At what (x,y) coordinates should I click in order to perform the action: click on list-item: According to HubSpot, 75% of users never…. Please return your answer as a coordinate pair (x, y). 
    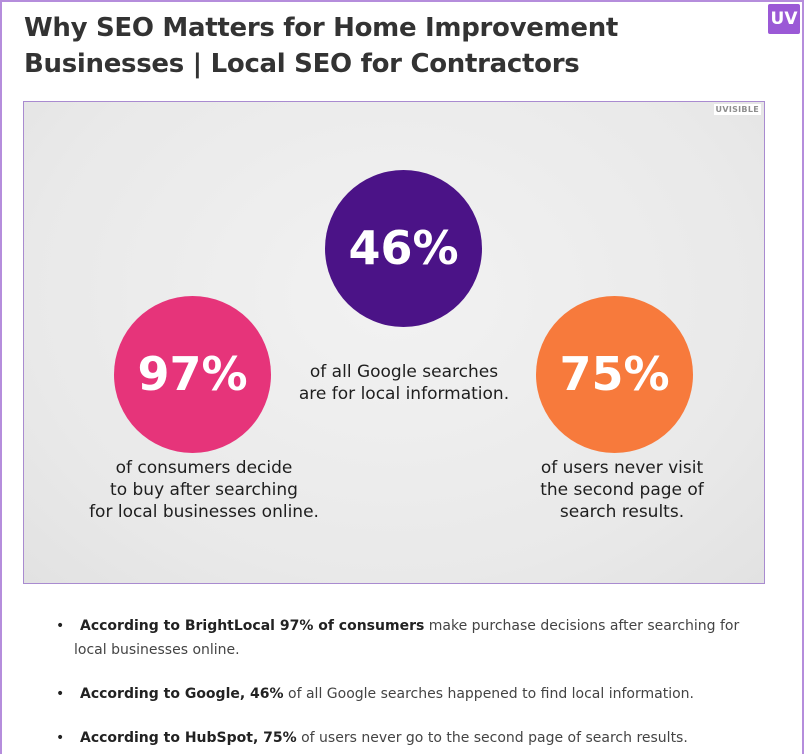
    Looking at the image, I should click on (416, 738).